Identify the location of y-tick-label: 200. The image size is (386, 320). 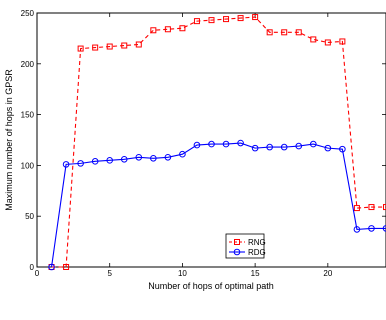
(28, 64).